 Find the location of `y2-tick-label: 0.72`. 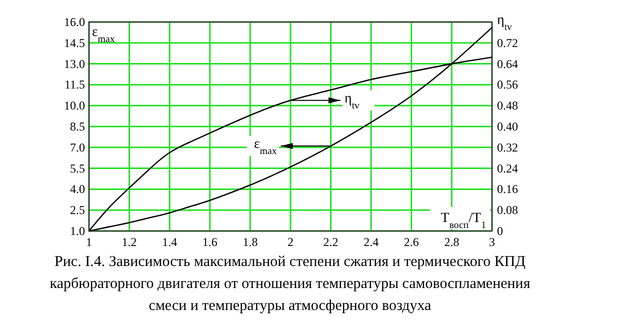

y2-tick-label: 0.72 is located at coordinates (507, 43).